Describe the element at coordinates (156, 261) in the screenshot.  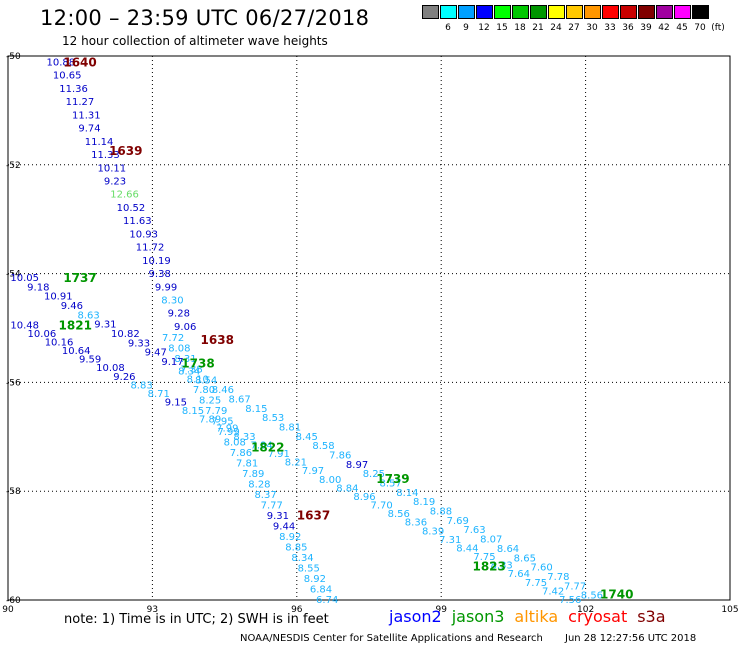
I see `swh-value: 10.19` at that location.